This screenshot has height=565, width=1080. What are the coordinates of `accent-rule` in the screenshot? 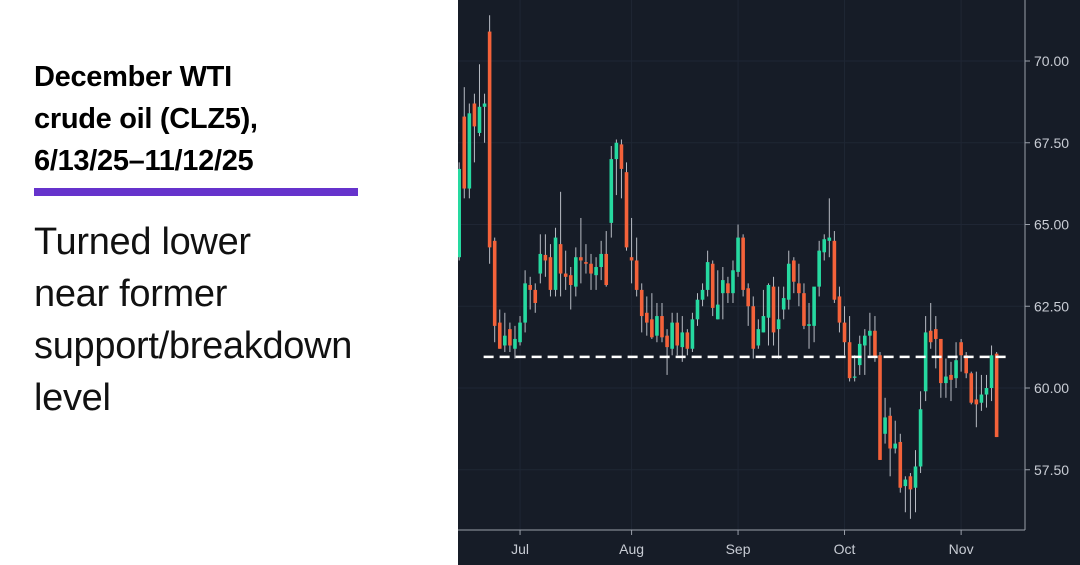 It's located at (196, 192).